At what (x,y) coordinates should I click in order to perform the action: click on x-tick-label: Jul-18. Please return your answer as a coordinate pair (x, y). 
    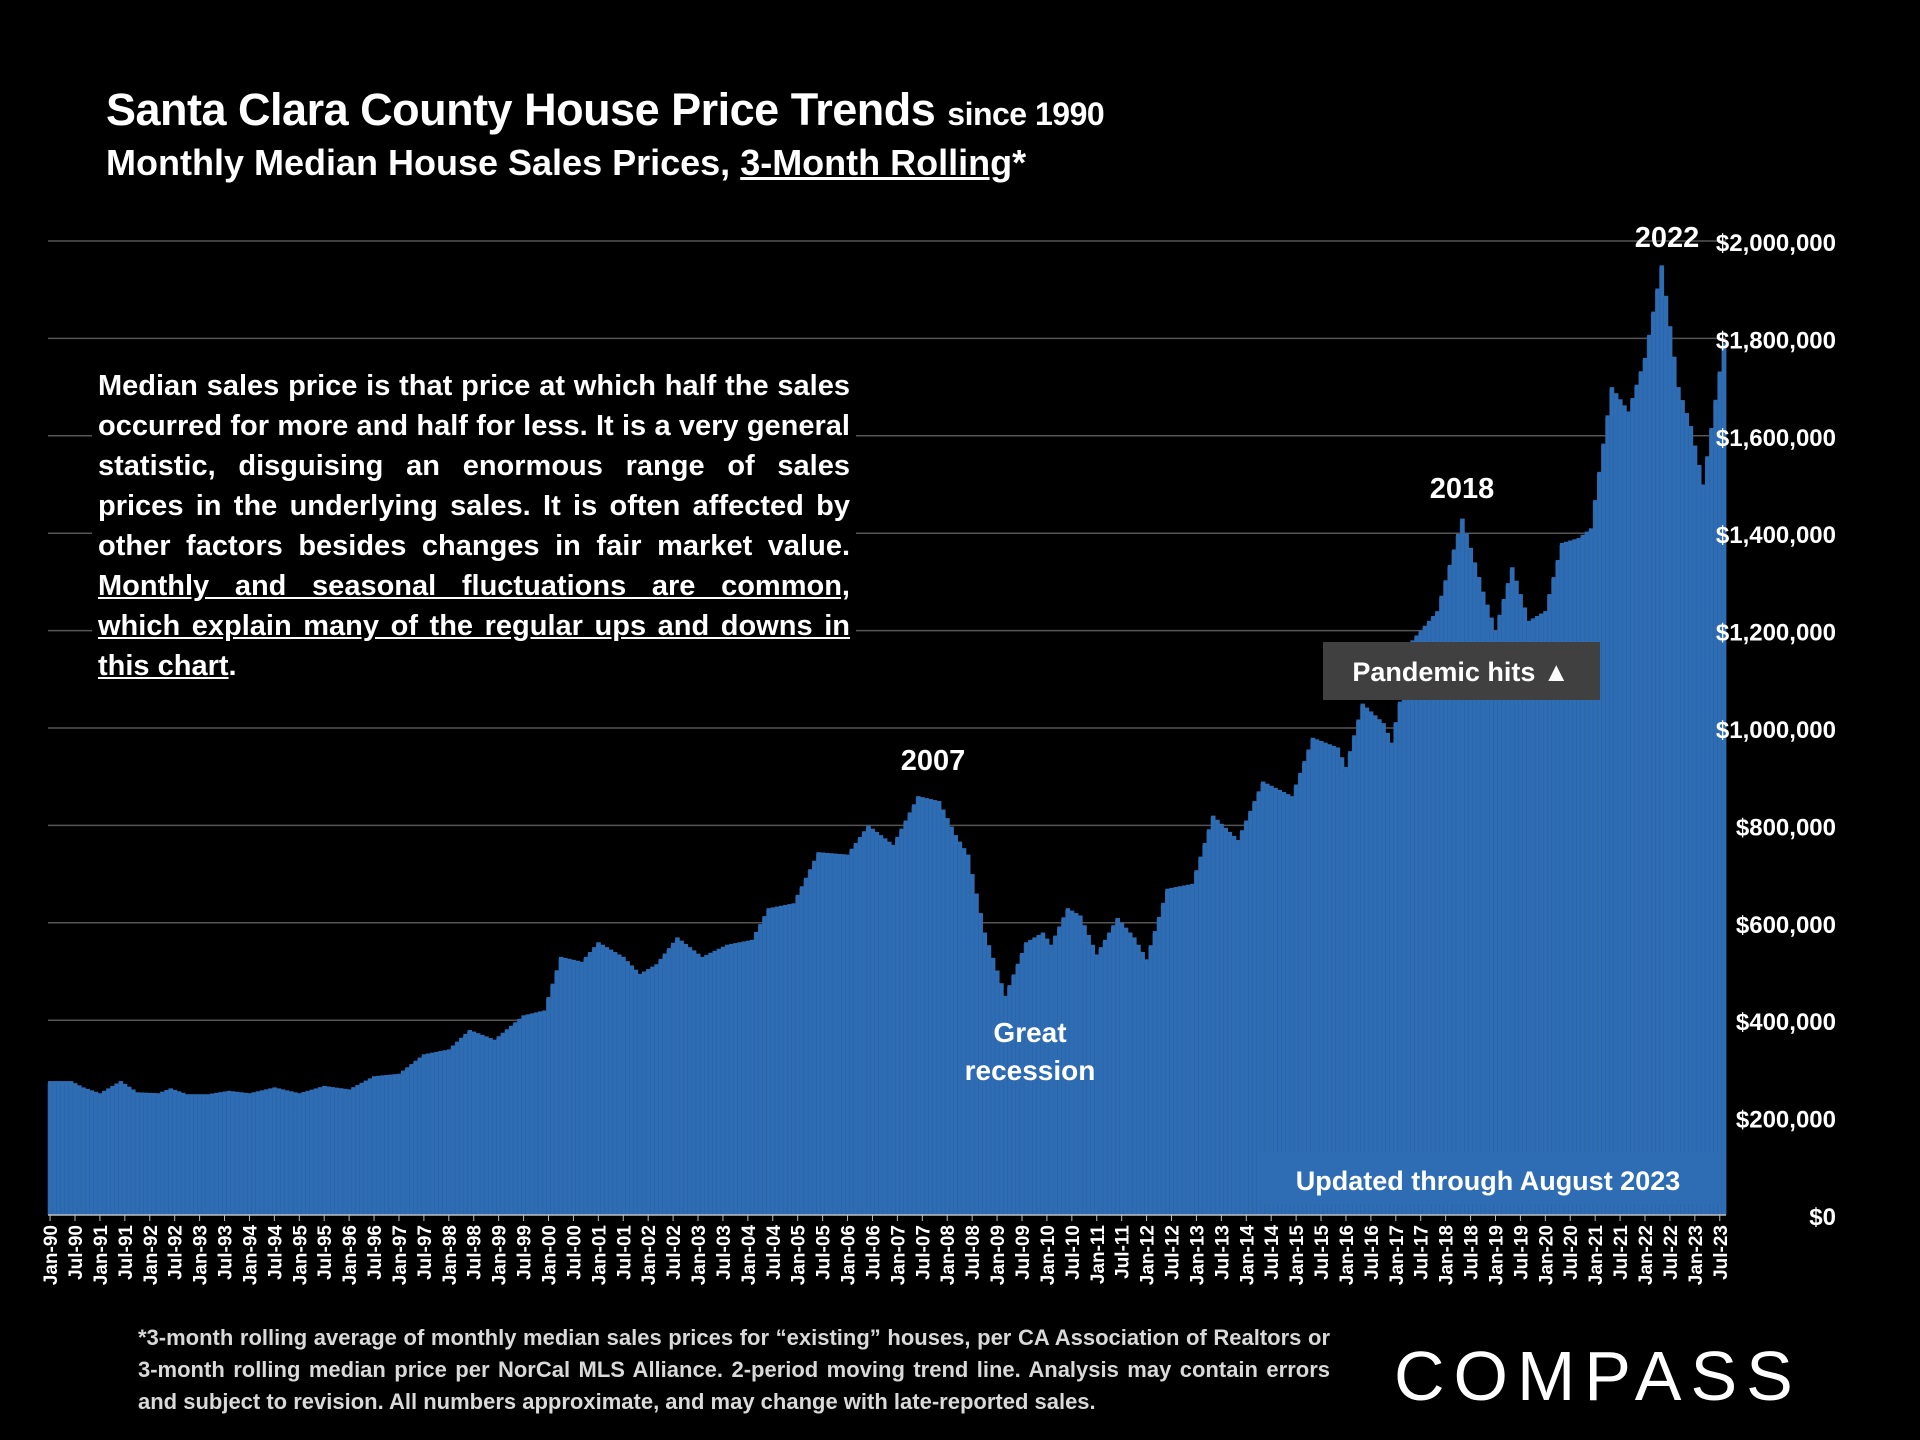
    Looking at the image, I should click on (1472, 1252).